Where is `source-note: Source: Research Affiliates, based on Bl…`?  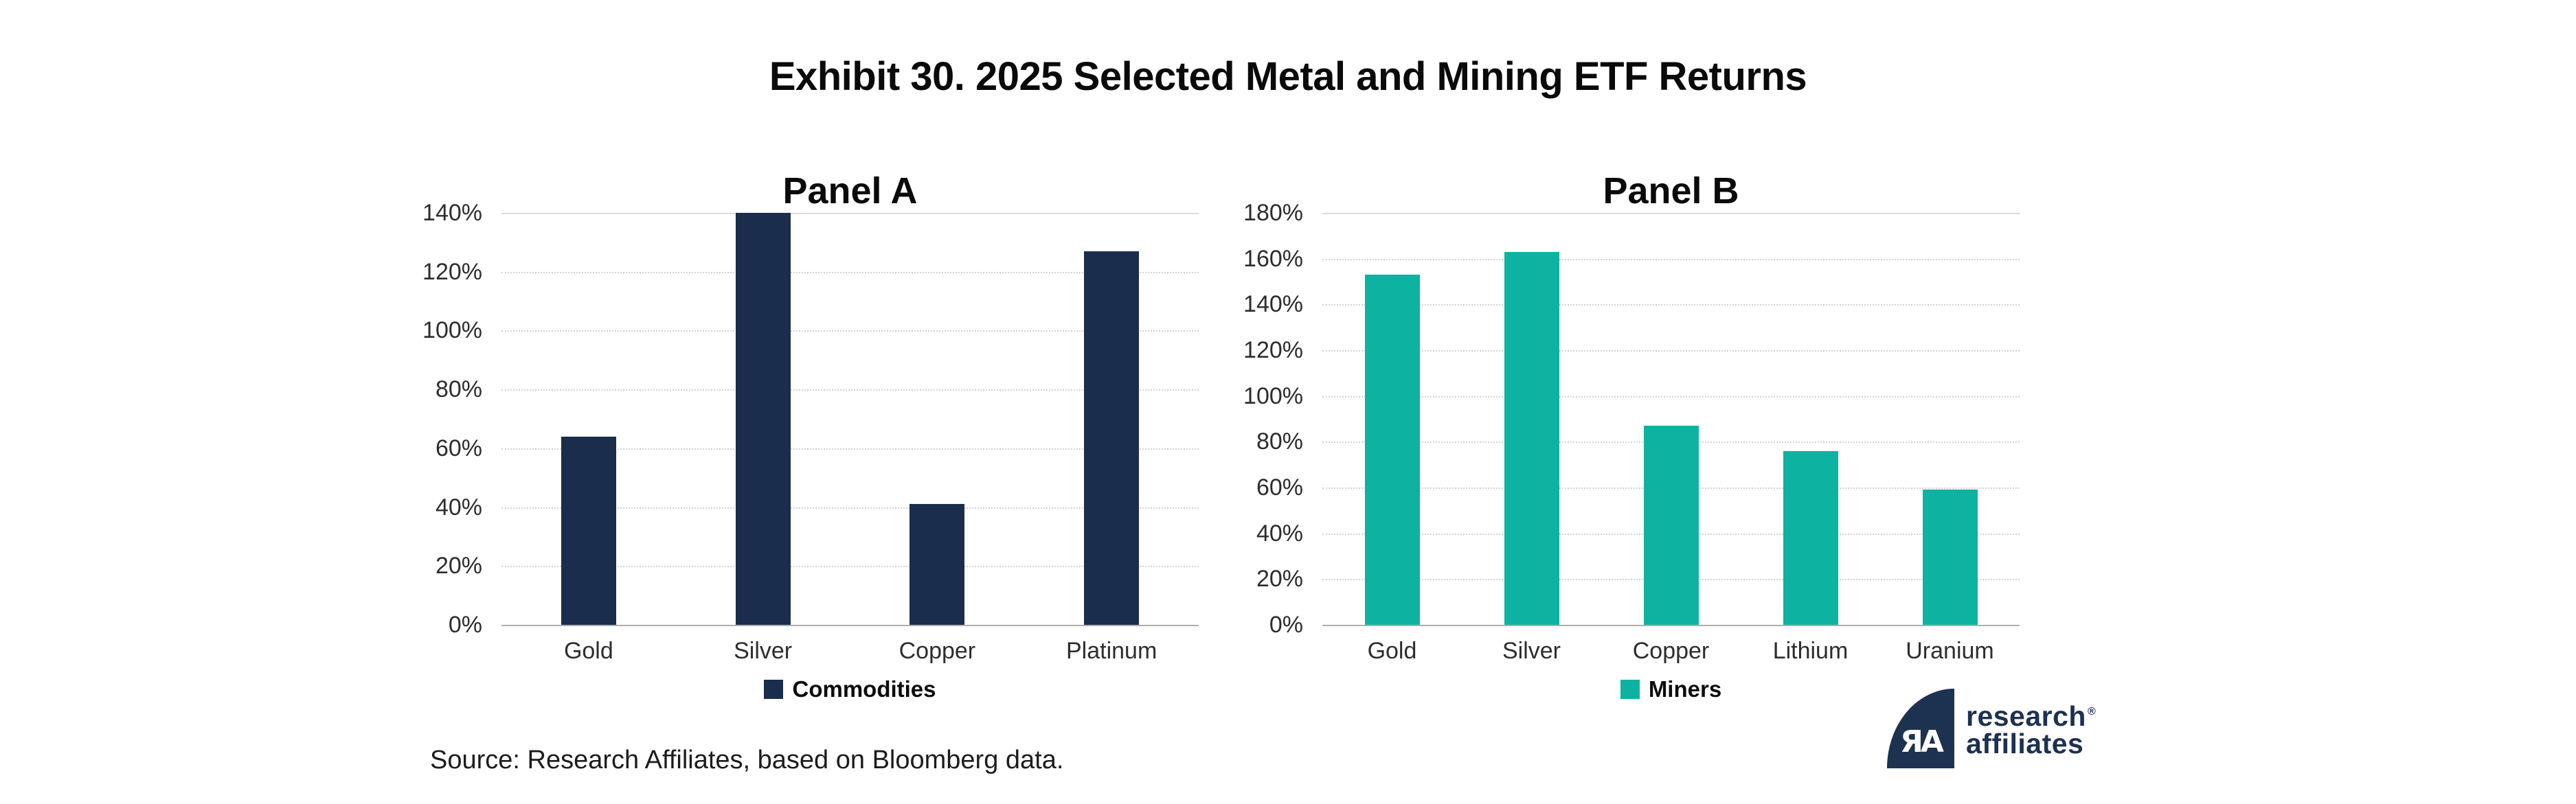 source-note: Source: Research Affiliates, based on Bl… is located at coordinates (747, 760).